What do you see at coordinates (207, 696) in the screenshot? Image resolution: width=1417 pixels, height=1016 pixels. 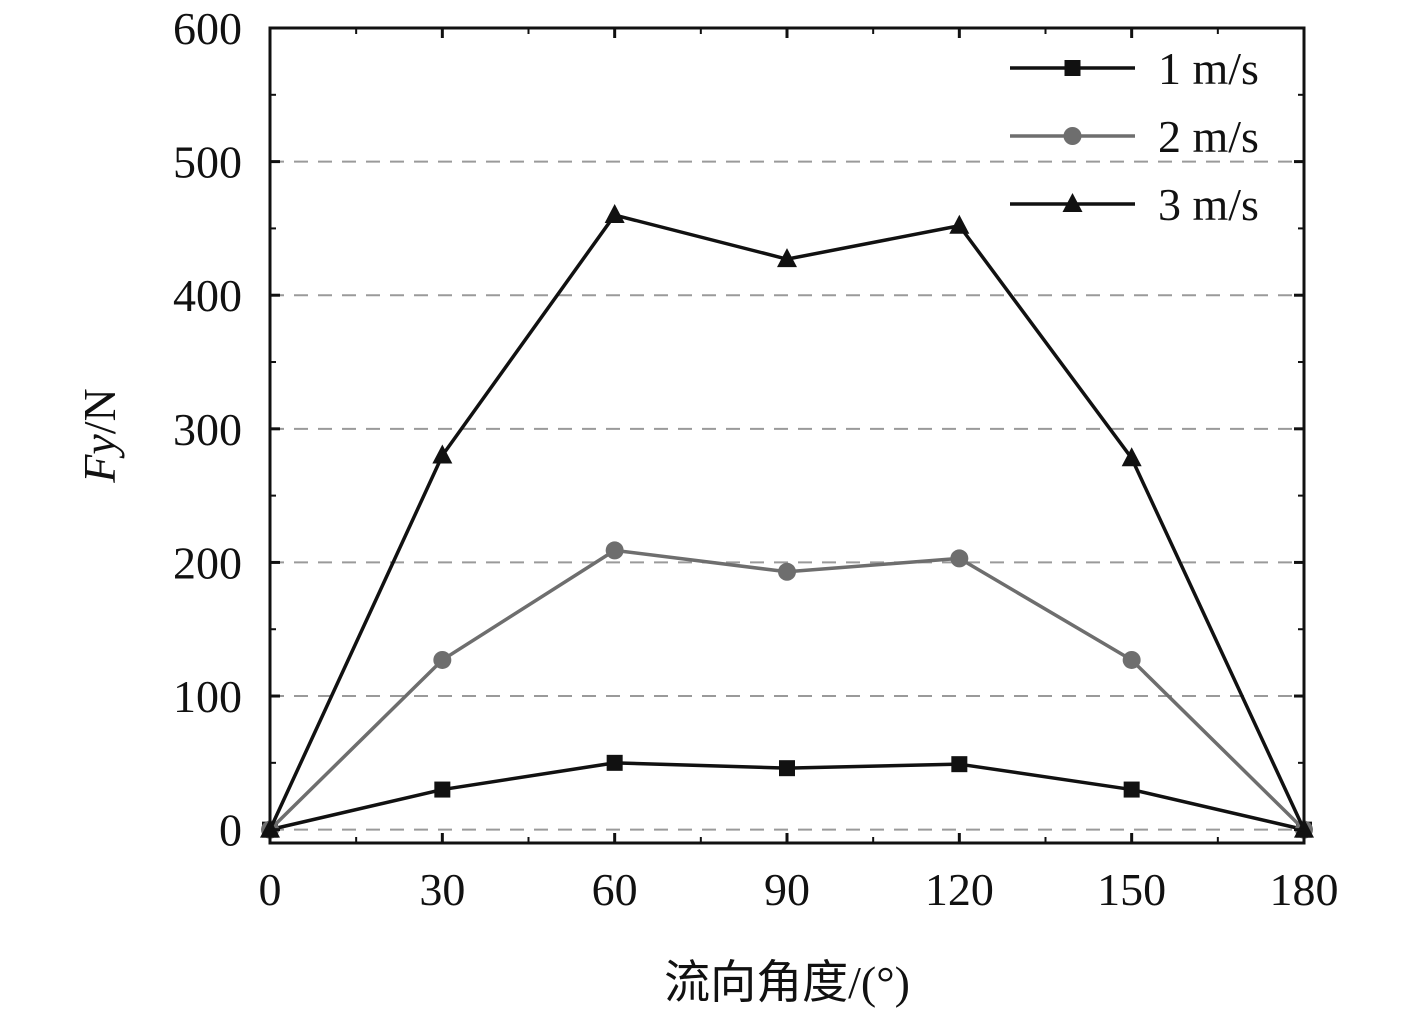 I see `y-tick-label-100: 100` at bounding box center [207, 696].